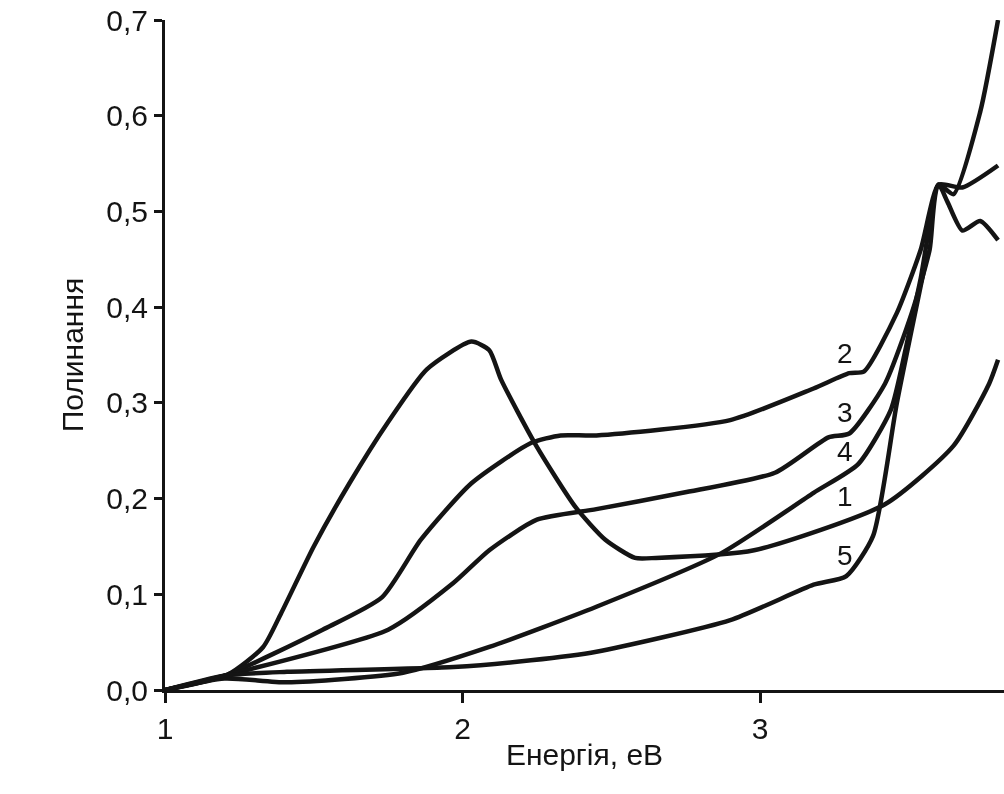 The height and width of the screenshot is (794, 1004). What do you see at coordinates (127, 20) in the screenshot?
I see `y-tick-label: 0,7` at bounding box center [127, 20].